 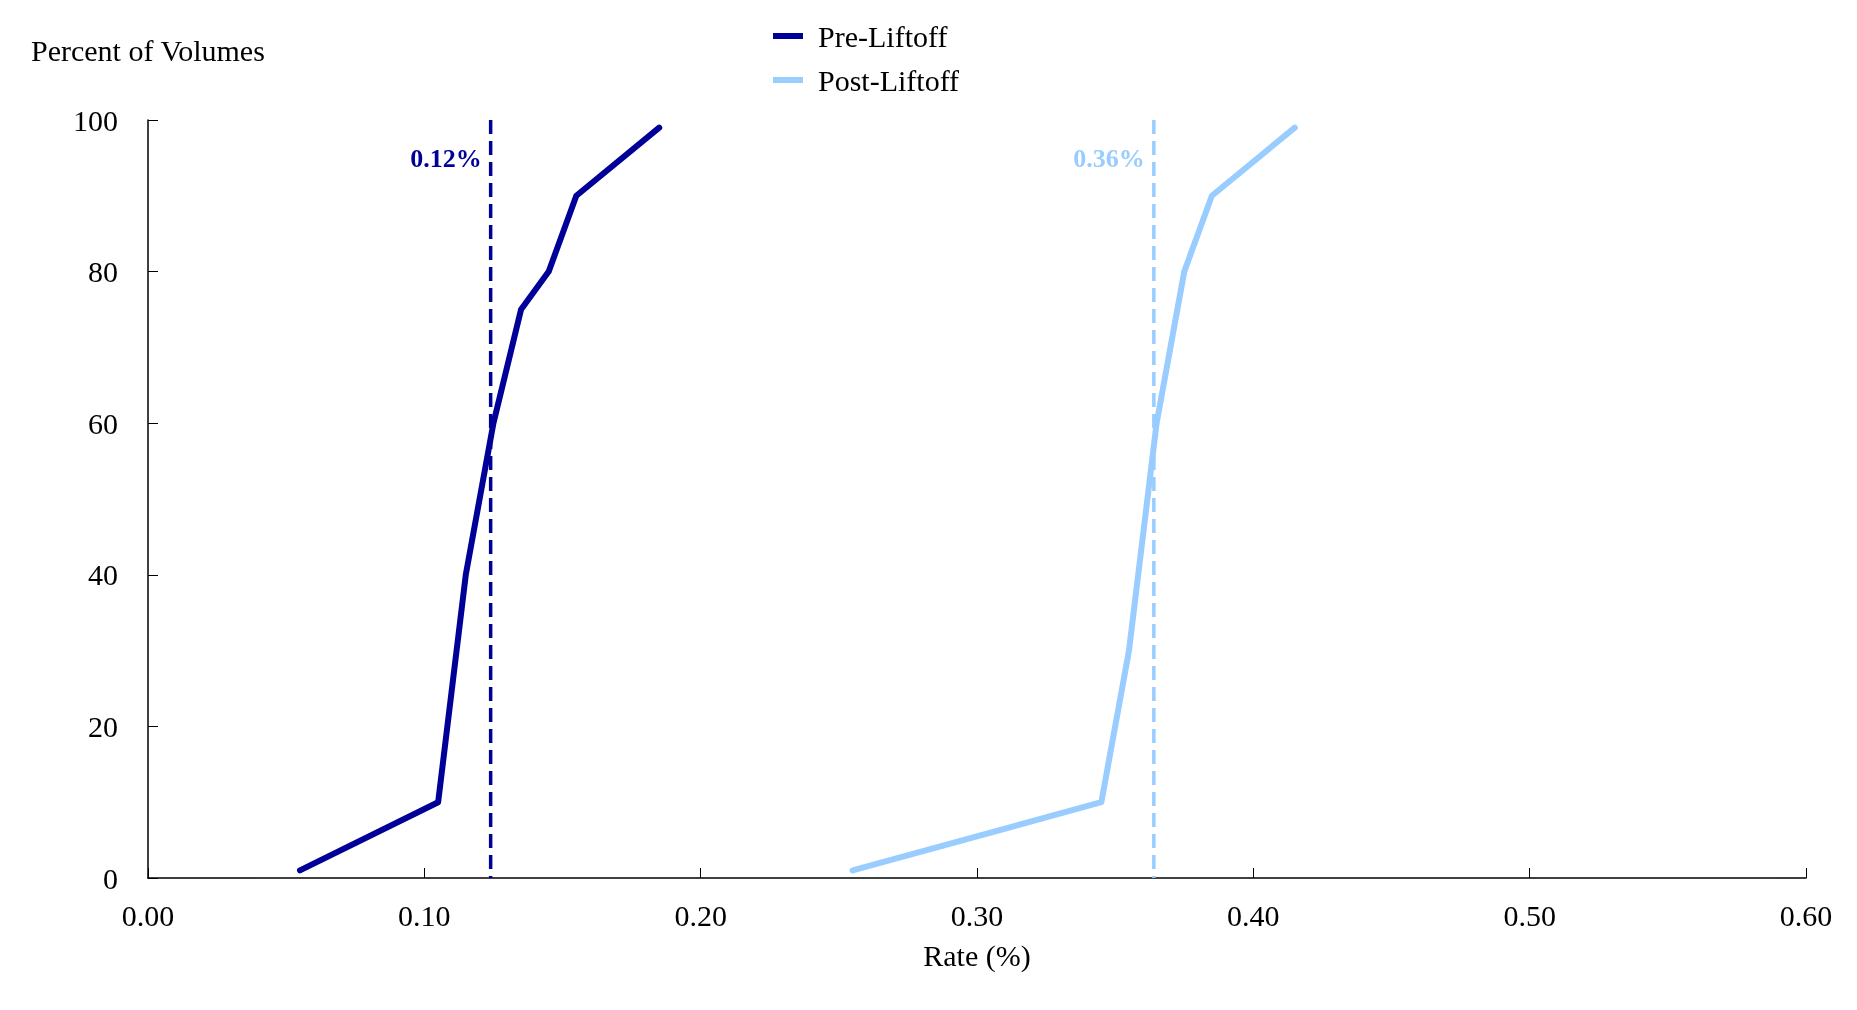 What do you see at coordinates (446, 158) in the screenshot?
I see `ref-line-label: 0.12%` at bounding box center [446, 158].